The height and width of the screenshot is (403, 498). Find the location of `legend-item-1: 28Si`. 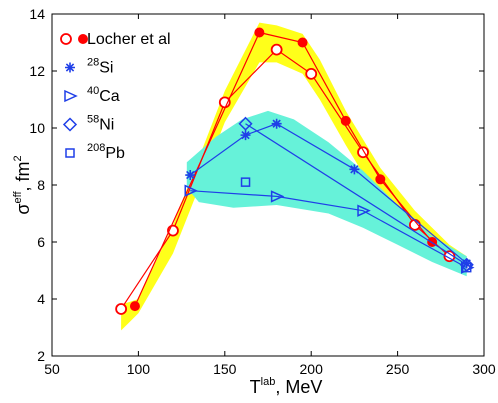

legend-item-1: 28Si is located at coordinates (89, 67).